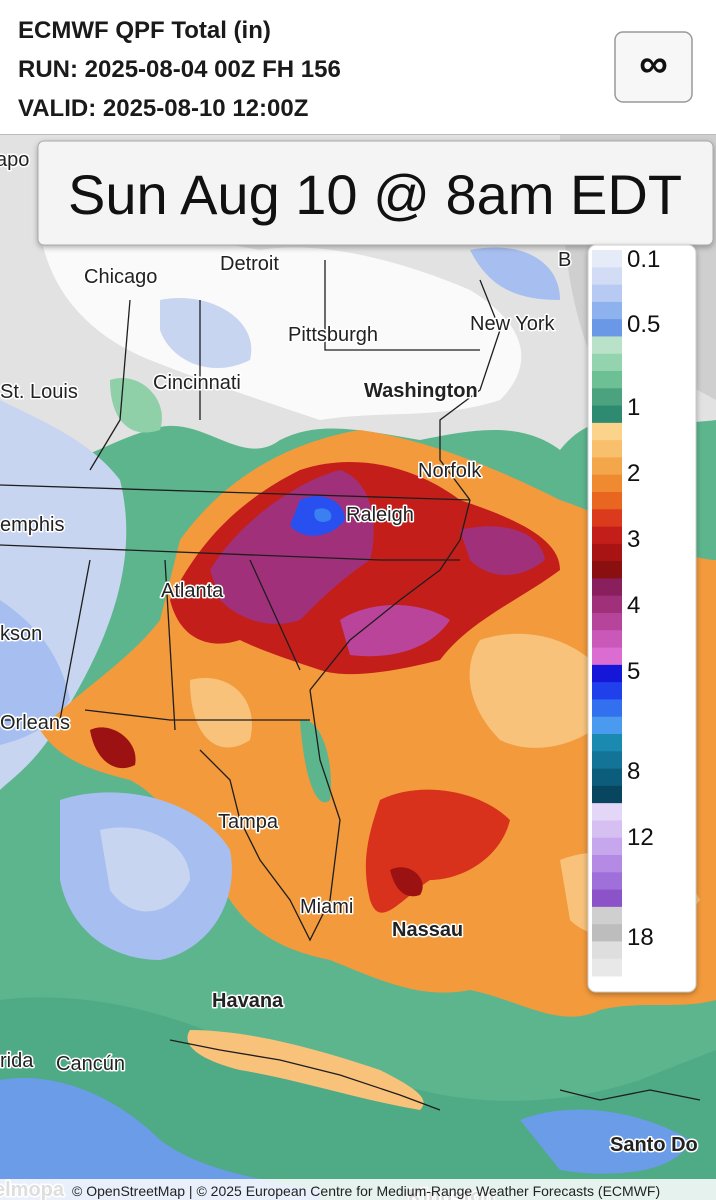  Describe the element at coordinates (450, 471) in the screenshot. I see `city-label: Norfolk` at that location.